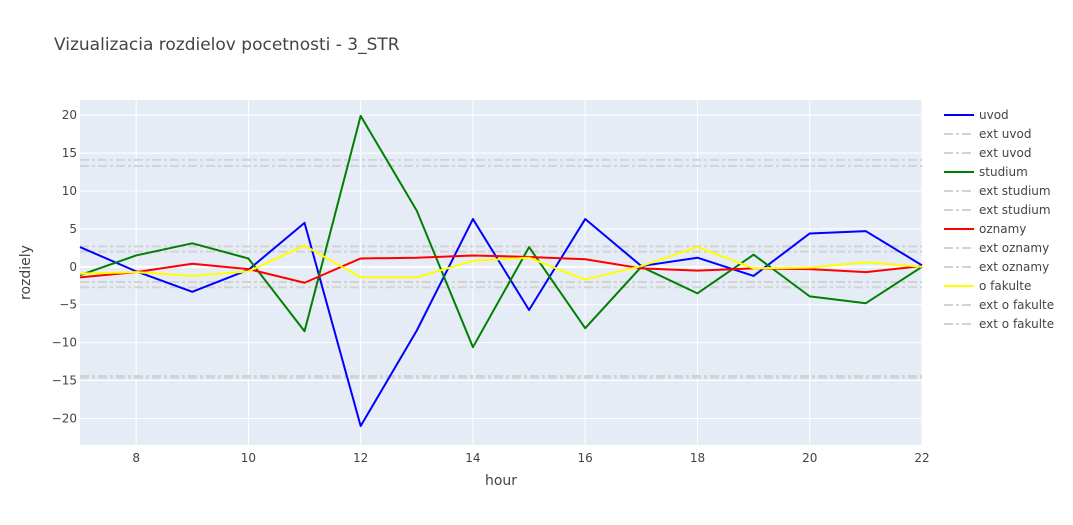 This screenshot has width=1073, height=525. Describe the element at coordinates (976, 115) in the screenshot. I see `legend-item: uvod` at that location.